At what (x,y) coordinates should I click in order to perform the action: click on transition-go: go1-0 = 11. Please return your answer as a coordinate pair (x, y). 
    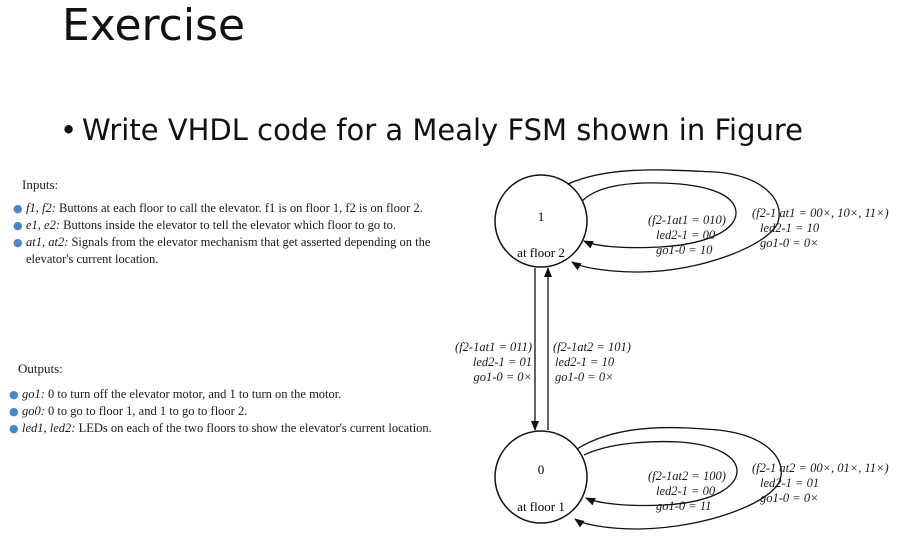
    Looking at the image, I should click on (684, 506).